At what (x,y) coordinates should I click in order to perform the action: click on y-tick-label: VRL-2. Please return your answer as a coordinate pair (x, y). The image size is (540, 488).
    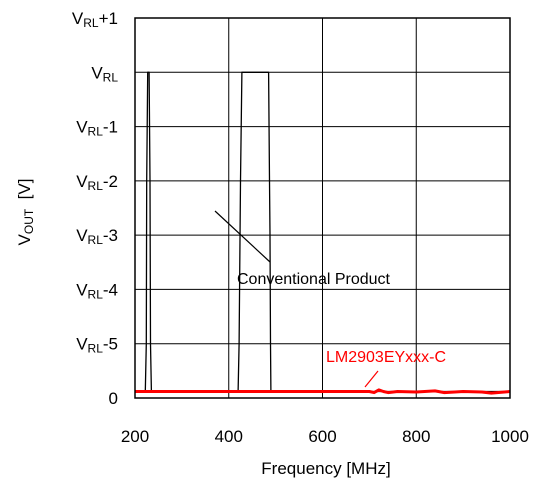
    Looking at the image, I should click on (97, 182).